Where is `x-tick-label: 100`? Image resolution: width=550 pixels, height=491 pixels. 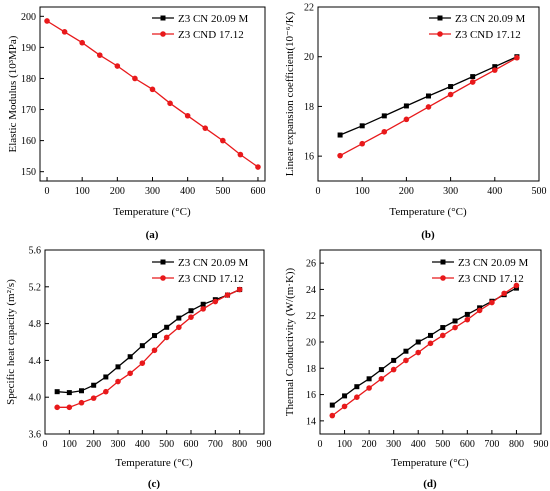 x-tick-label: 100 is located at coordinates (69, 444).